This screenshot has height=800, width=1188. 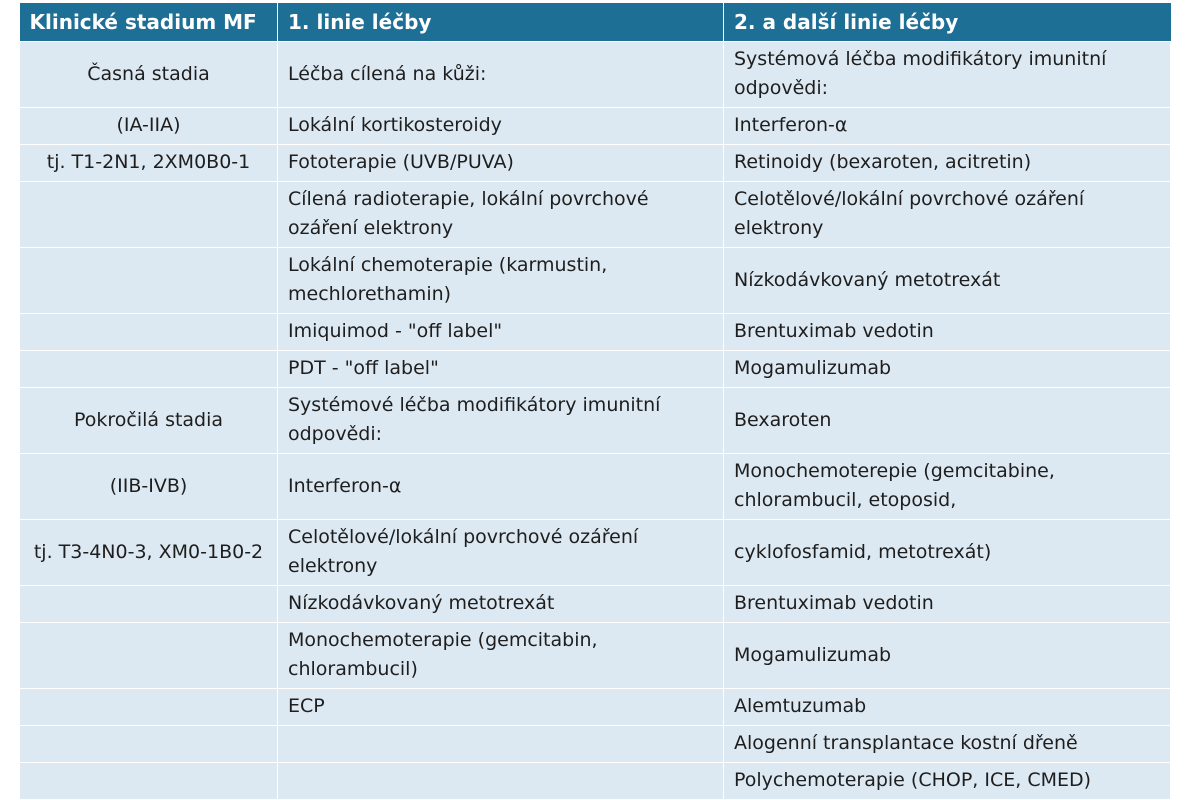 What do you see at coordinates (947, 162) in the screenshot?
I see `second-line-cell: Retinoidy (bexaroten, acitretin)` at bounding box center [947, 162].